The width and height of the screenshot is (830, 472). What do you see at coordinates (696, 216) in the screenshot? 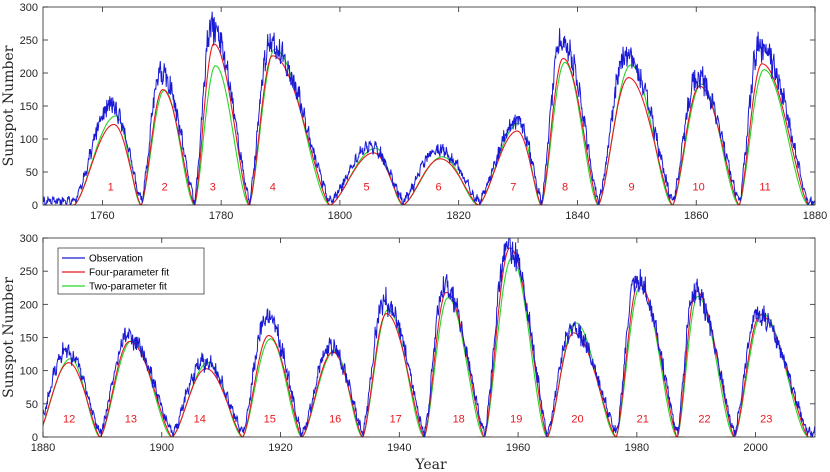
I see `top-x-tick-label: 1860` at bounding box center [696, 216].